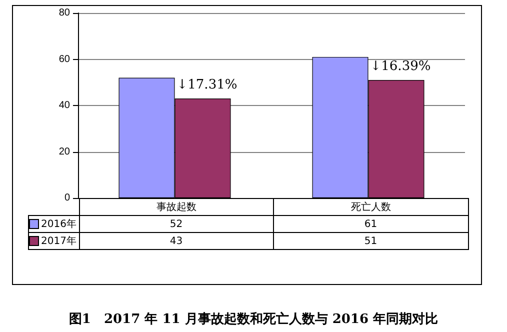 Image resolution: width=507 pixels, height=332 pixels. I want to click on annotation: ↓17.31%, so click(207, 85).